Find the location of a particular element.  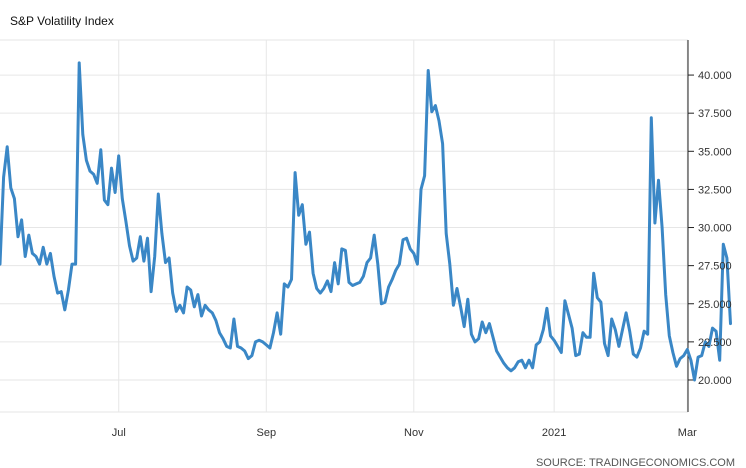

y-tick-label: 22.500 is located at coordinates (715, 343).